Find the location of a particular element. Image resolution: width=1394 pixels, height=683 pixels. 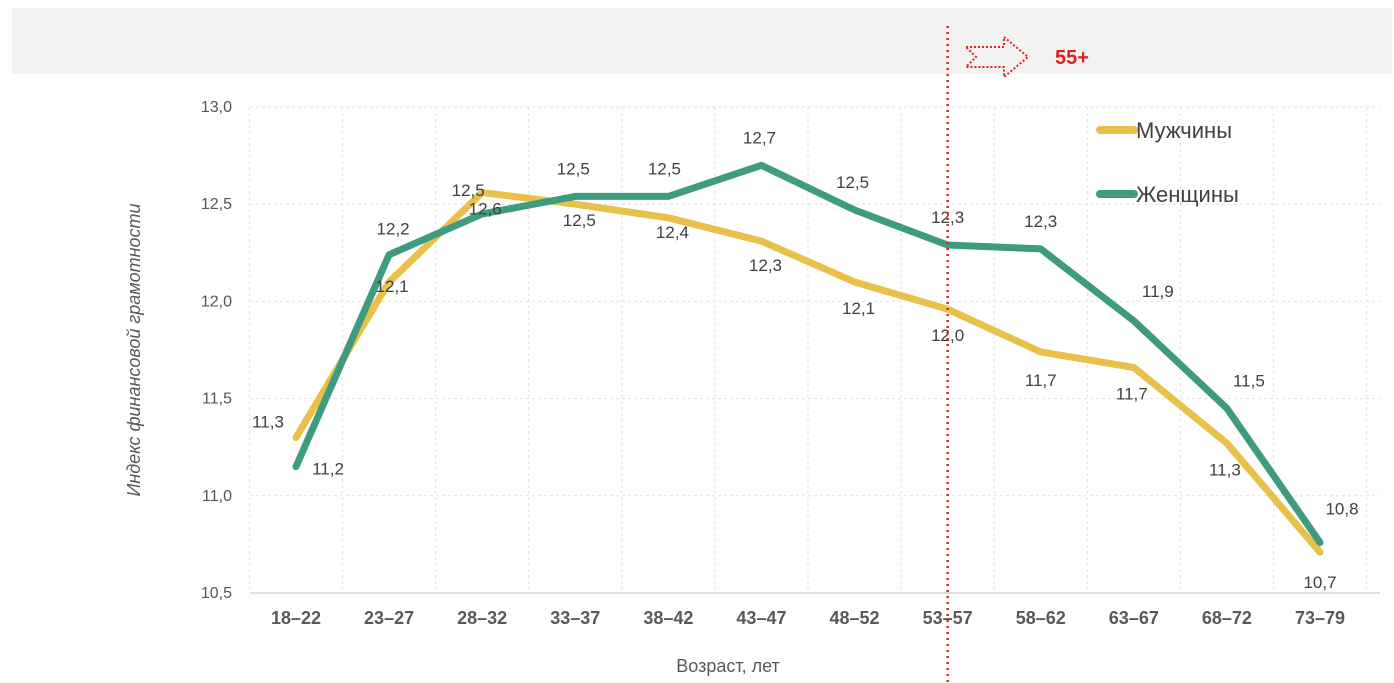

x-tick-label: 68–72 is located at coordinates (1227, 618).